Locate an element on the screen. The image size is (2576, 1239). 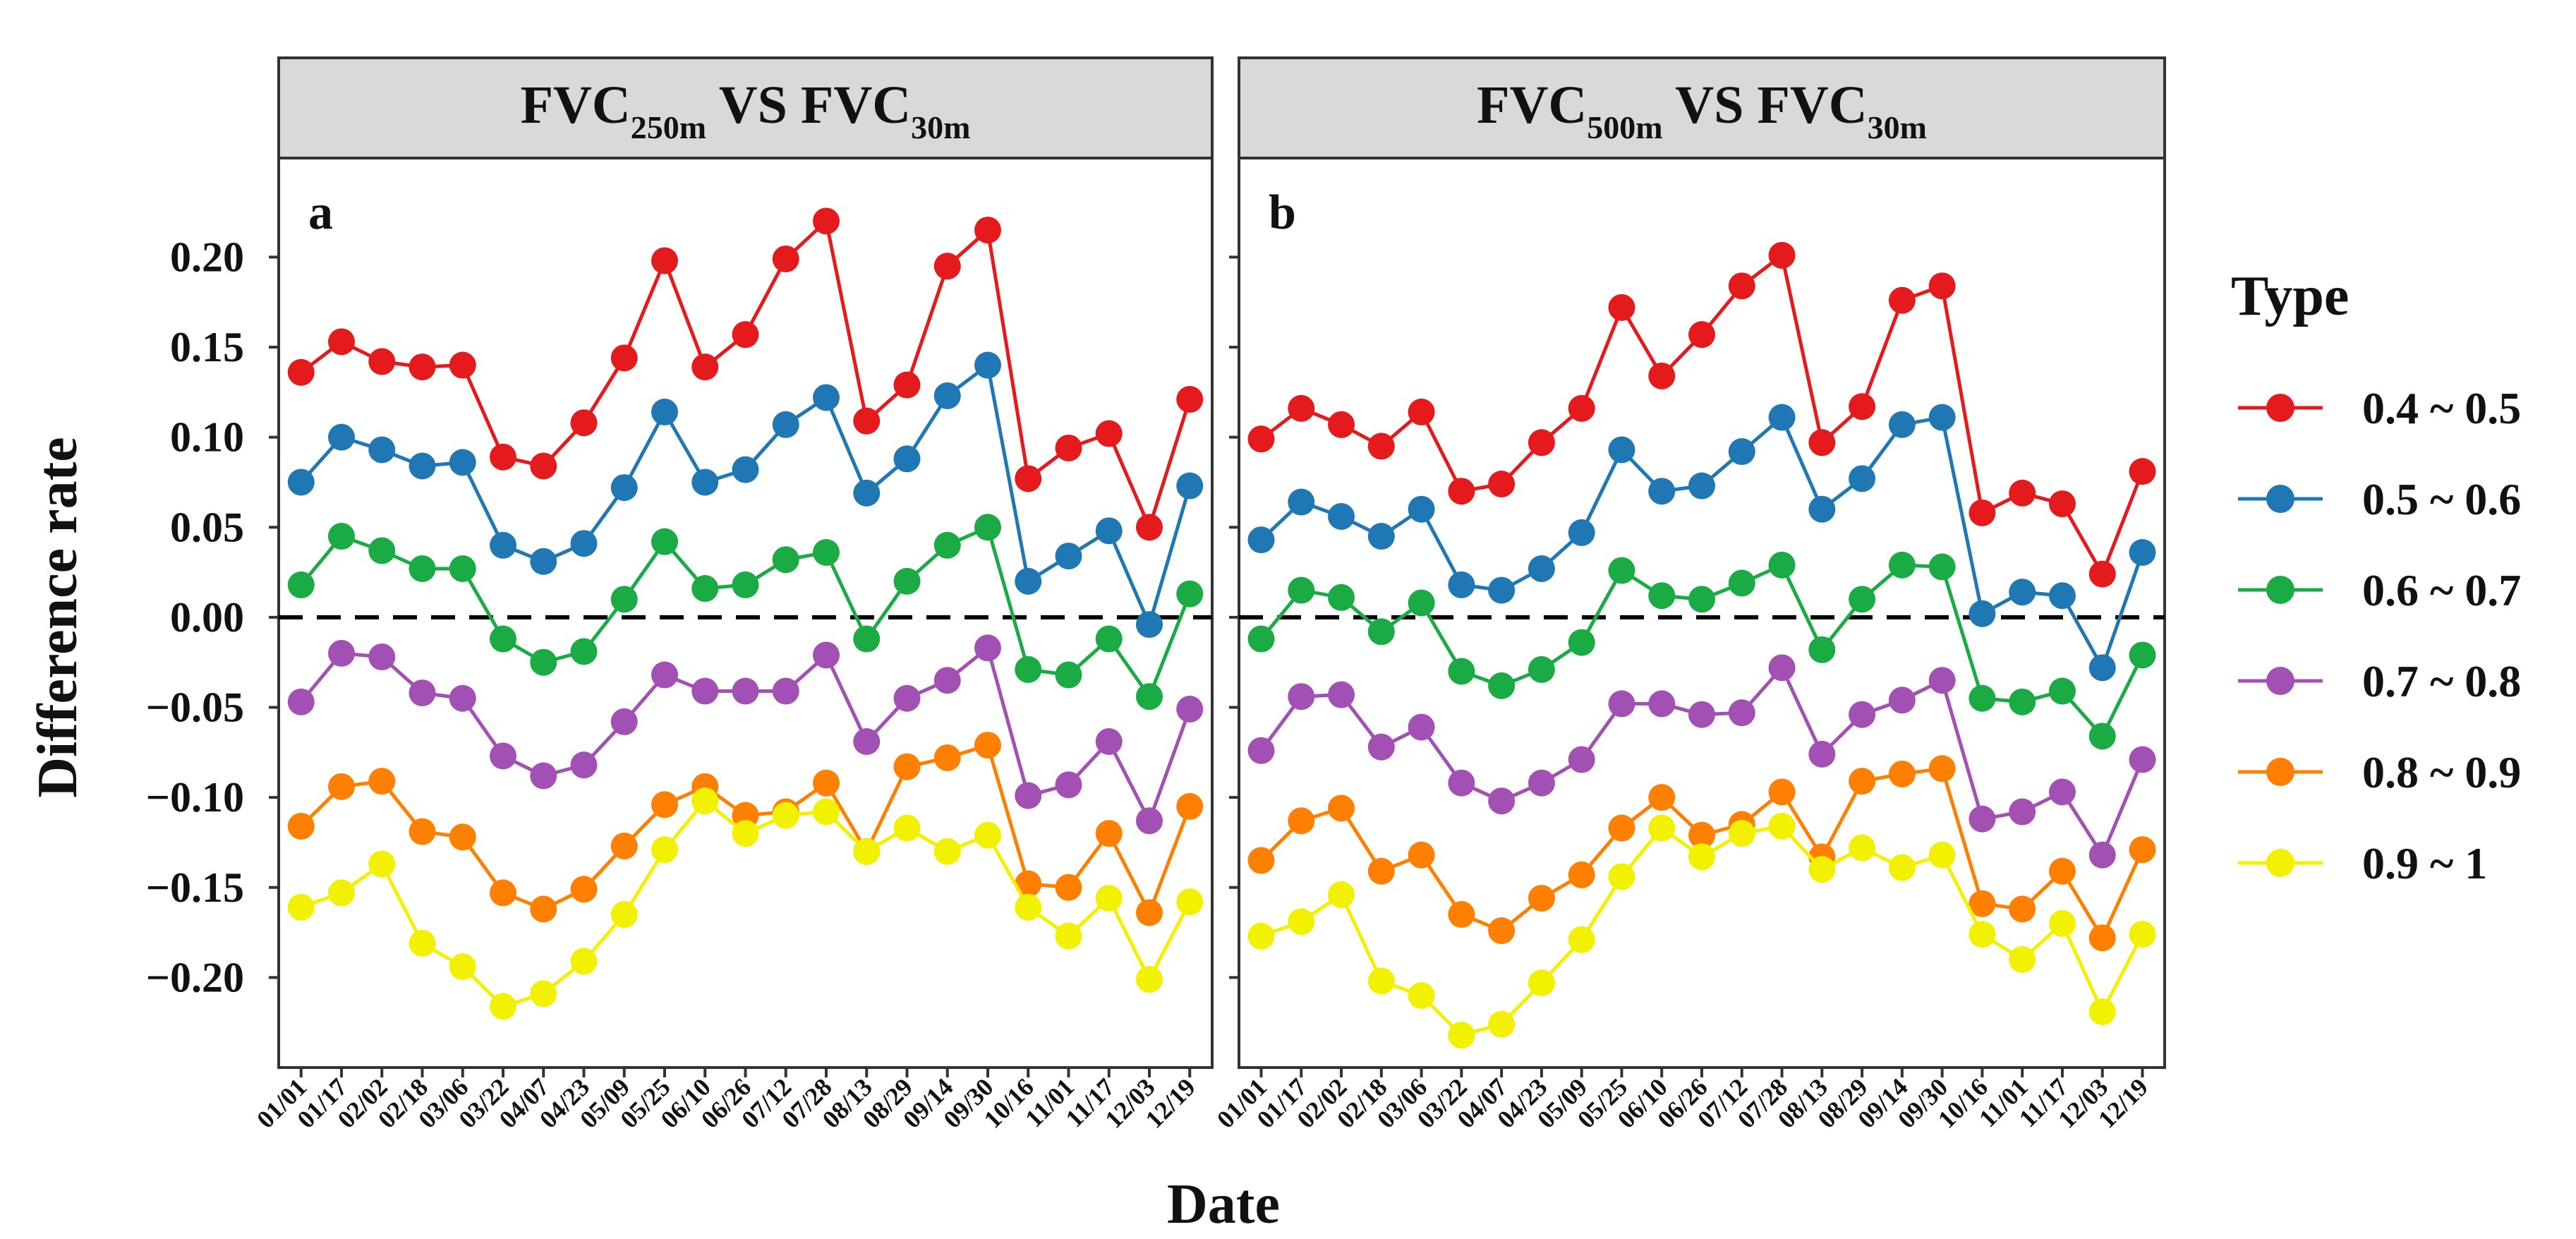
y-tick-label: −0.15 is located at coordinates (195, 887).